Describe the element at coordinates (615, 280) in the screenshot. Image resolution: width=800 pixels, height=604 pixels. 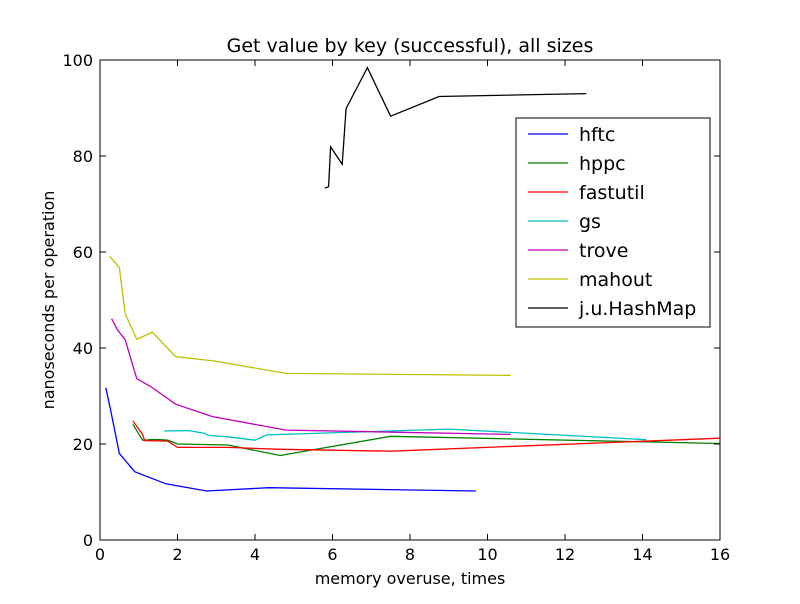
I see `legend-label: mahout` at that location.